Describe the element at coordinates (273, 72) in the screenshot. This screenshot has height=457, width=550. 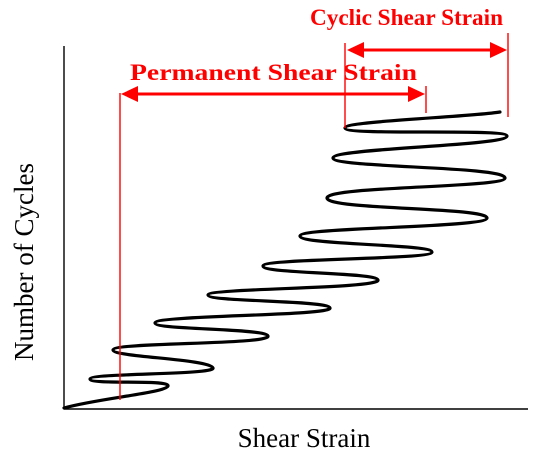
I see `permanent-shear-strain-label: Permanent Shear Strain` at that location.